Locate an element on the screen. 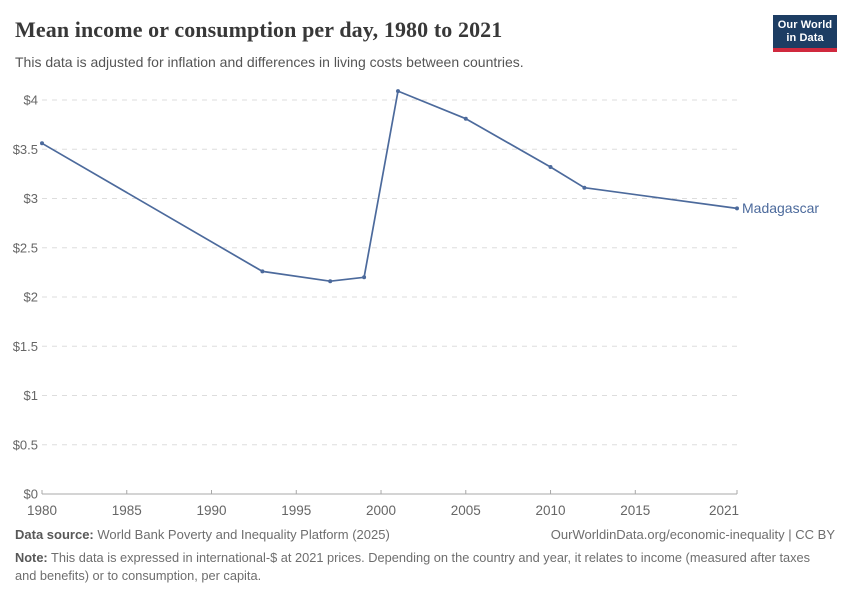 This screenshot has width=850, height=600. x-axis-tick-label: 2000 is located at coordinates (381, 510).